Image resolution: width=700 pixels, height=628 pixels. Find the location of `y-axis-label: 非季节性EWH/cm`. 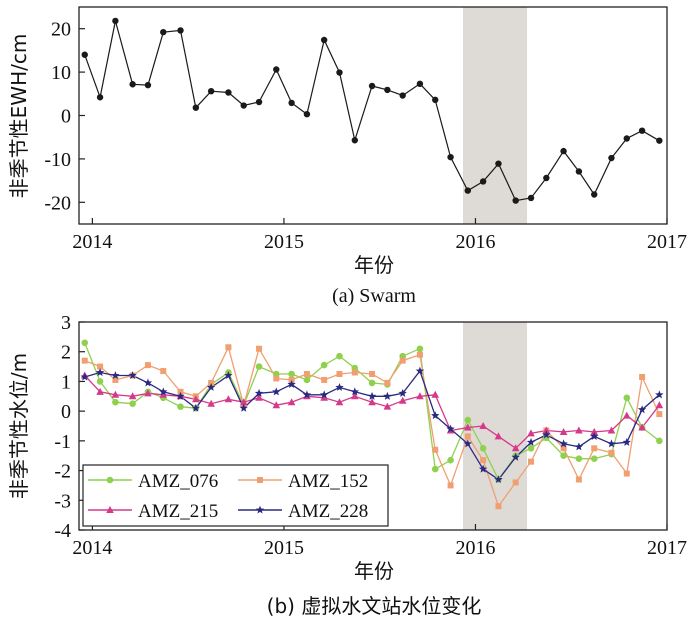

y-axis-label: 非季节性EWH/cm is located at coordinates (19, 116).